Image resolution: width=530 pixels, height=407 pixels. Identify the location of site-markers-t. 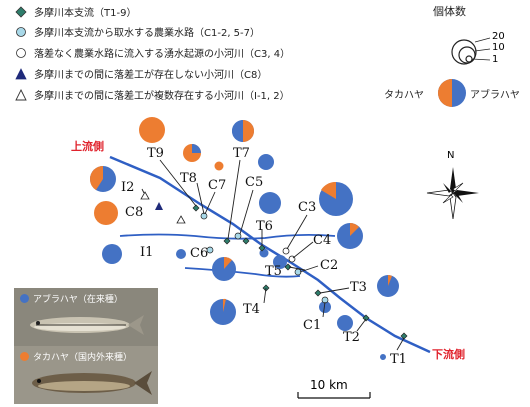
(300, 272).